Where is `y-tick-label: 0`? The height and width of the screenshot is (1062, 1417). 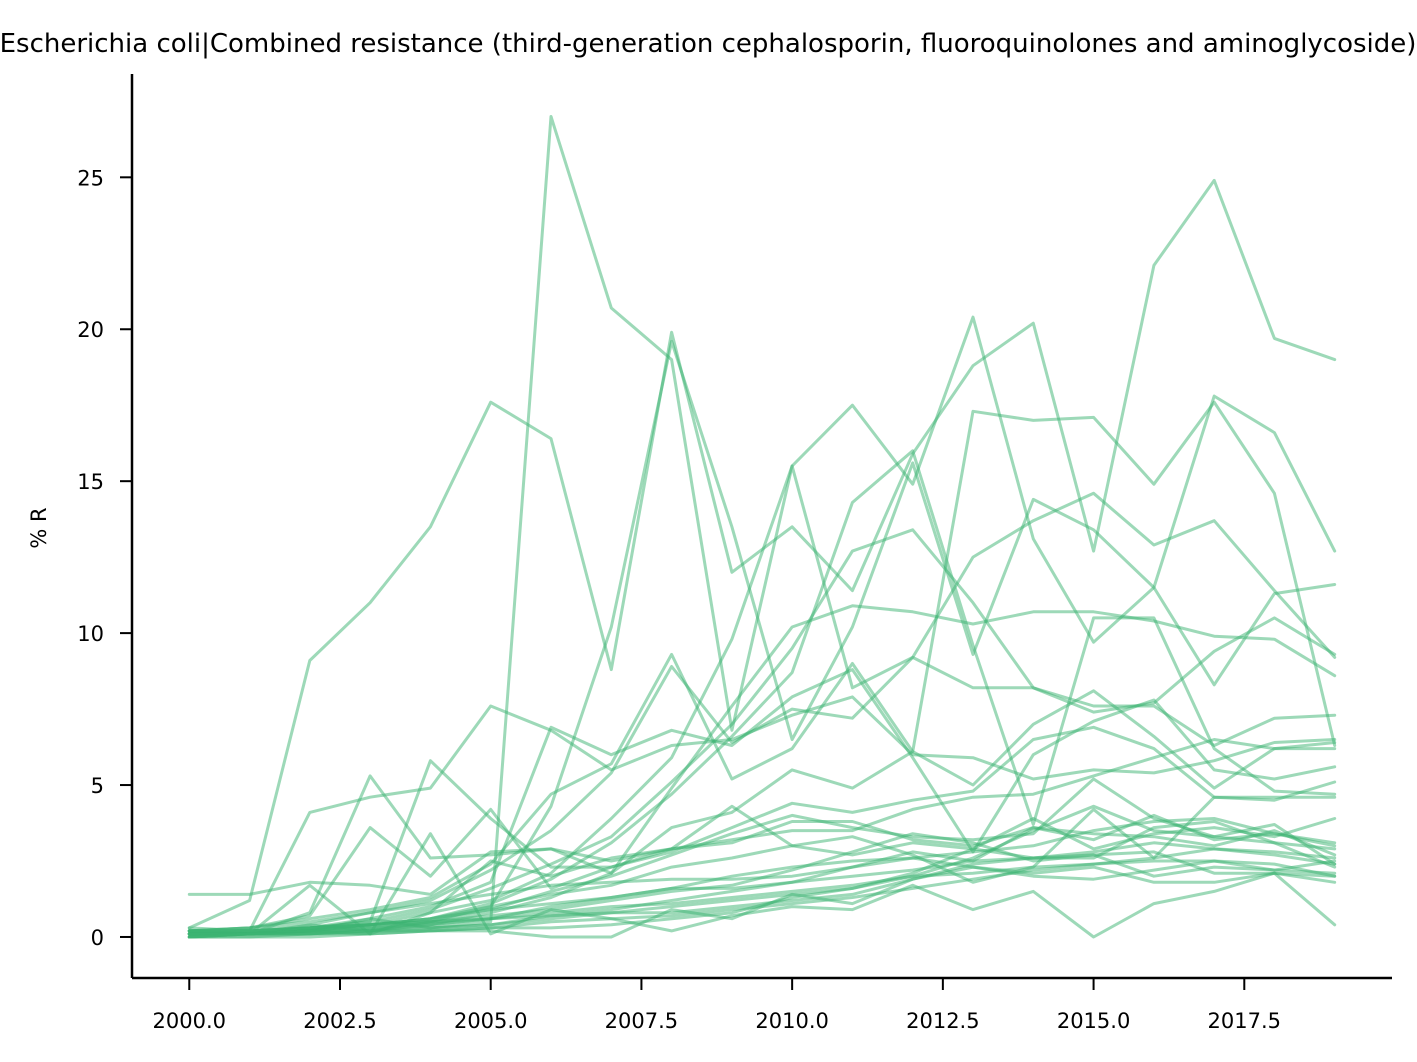 y-tick-label: 0 is located at coordinates (97, 938).